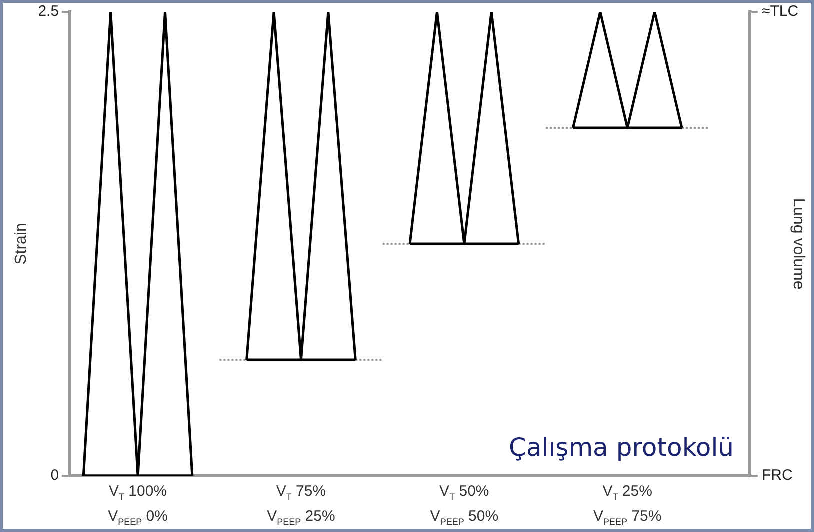 The width and height of the screenshot is (814, 532). What do you see at coordinates (138, 505) in the screenshot?
I see `x-tick-label: V$_{T}$ 100% V$_{PEEP}$ 0%` at bounding box center [138, 505].